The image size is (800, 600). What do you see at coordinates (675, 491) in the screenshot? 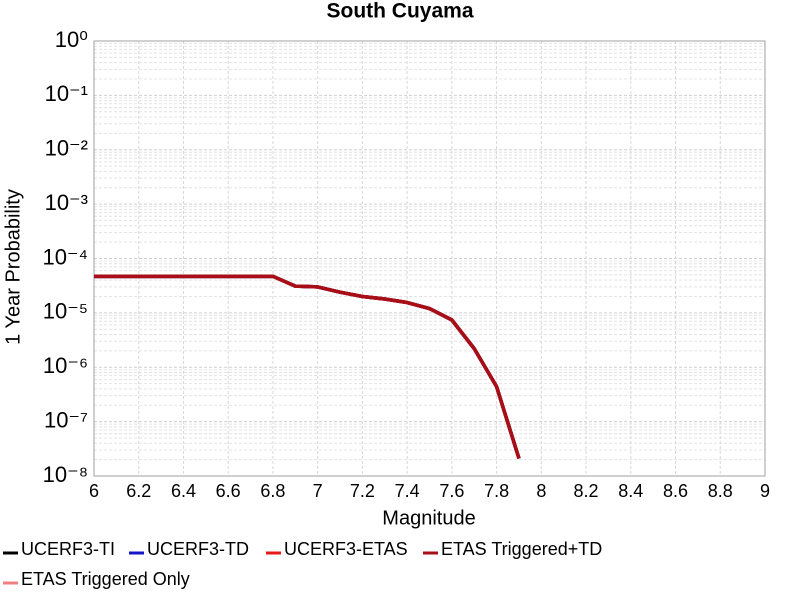
I see `x-tick-label: 8.6` at bounding box center [675, 491].